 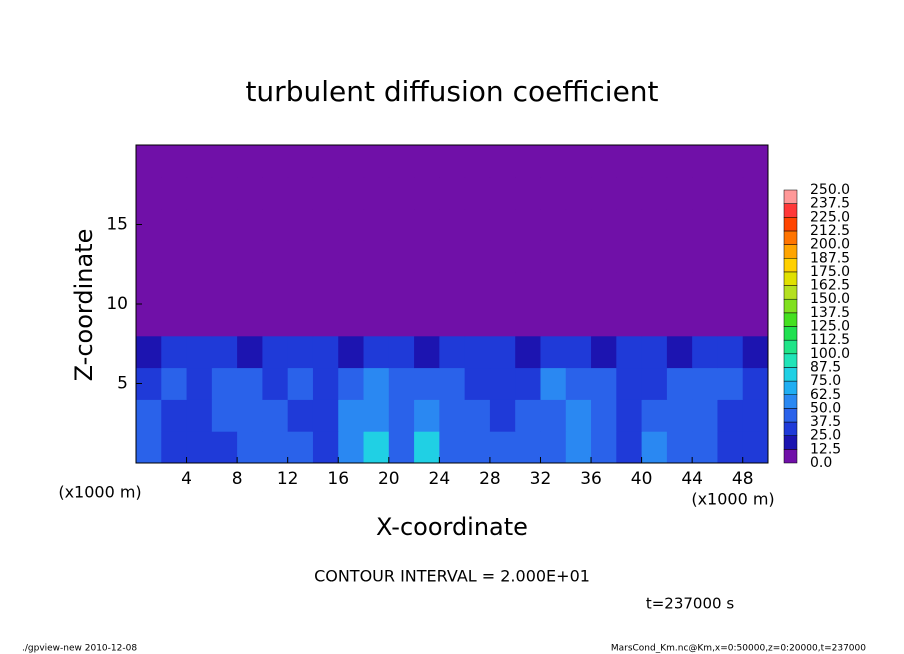 I want to click on chart-title: turbulent diffusion coefficient, so click(x=451, y=91).